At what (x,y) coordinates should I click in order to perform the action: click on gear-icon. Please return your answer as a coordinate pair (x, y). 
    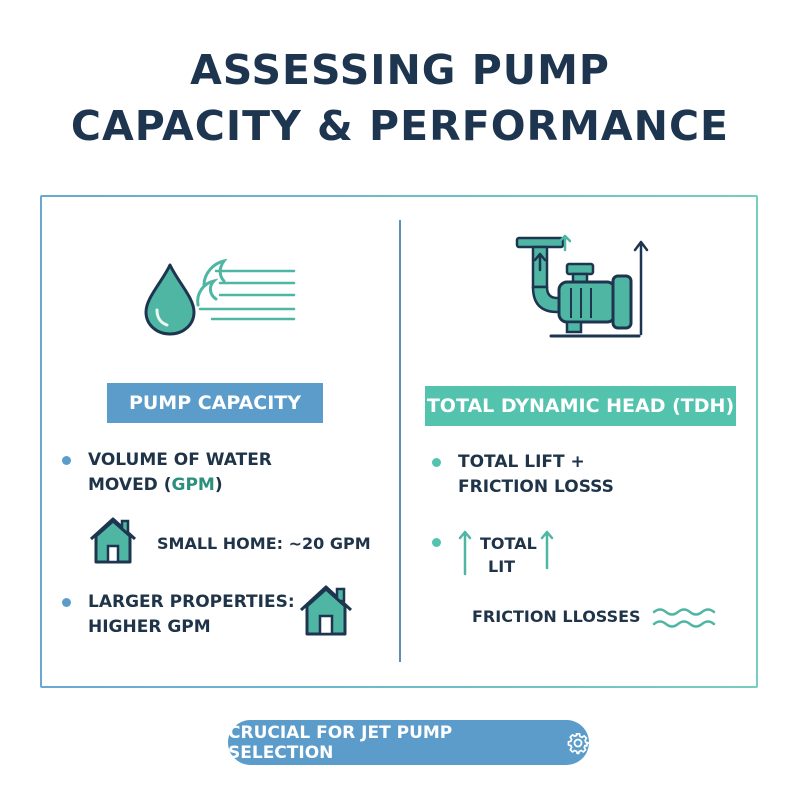
    Looking at the image, I should click on (578, 743).